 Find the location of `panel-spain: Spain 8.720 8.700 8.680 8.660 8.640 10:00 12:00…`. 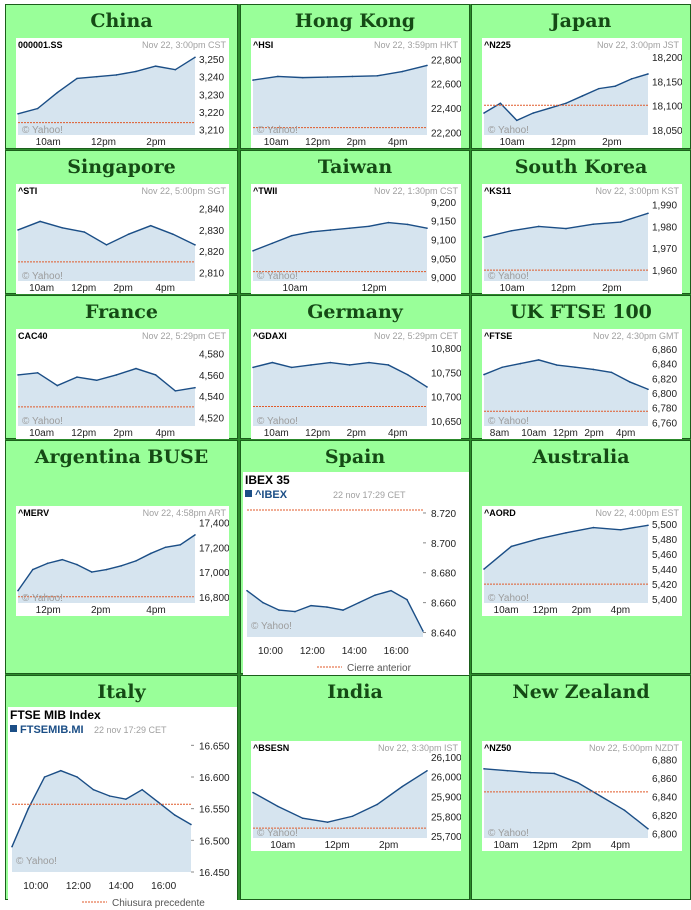

panel-spain: Spain 8.720 8.700 8.680 8.660 8.640 10:00 12:00… is located at coordinates (355, 557).